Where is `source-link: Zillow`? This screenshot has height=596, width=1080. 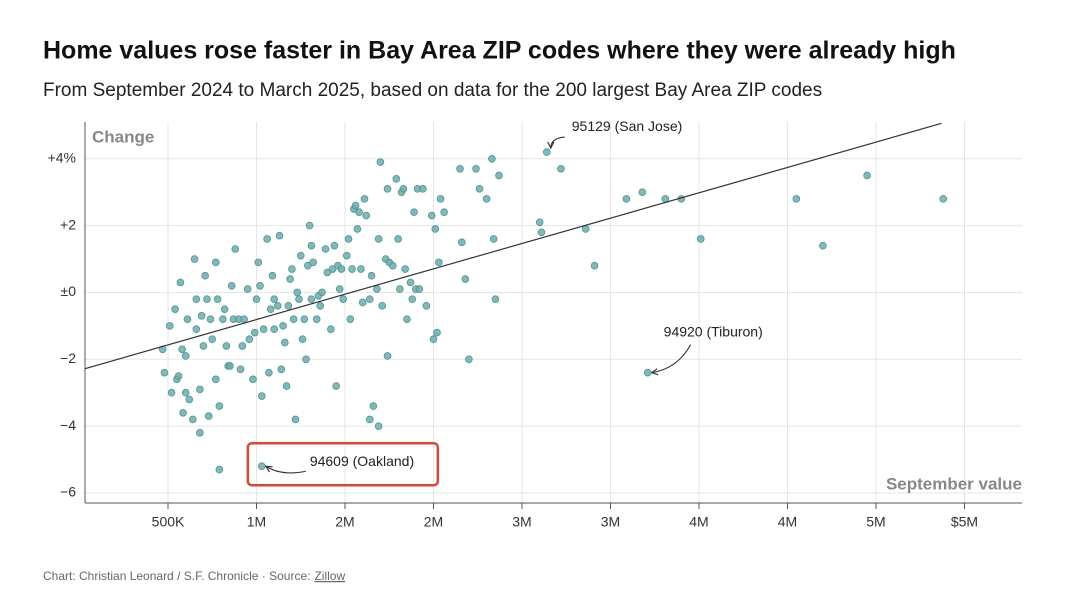 source-link: Zillow is located at coordinates (329, 576).